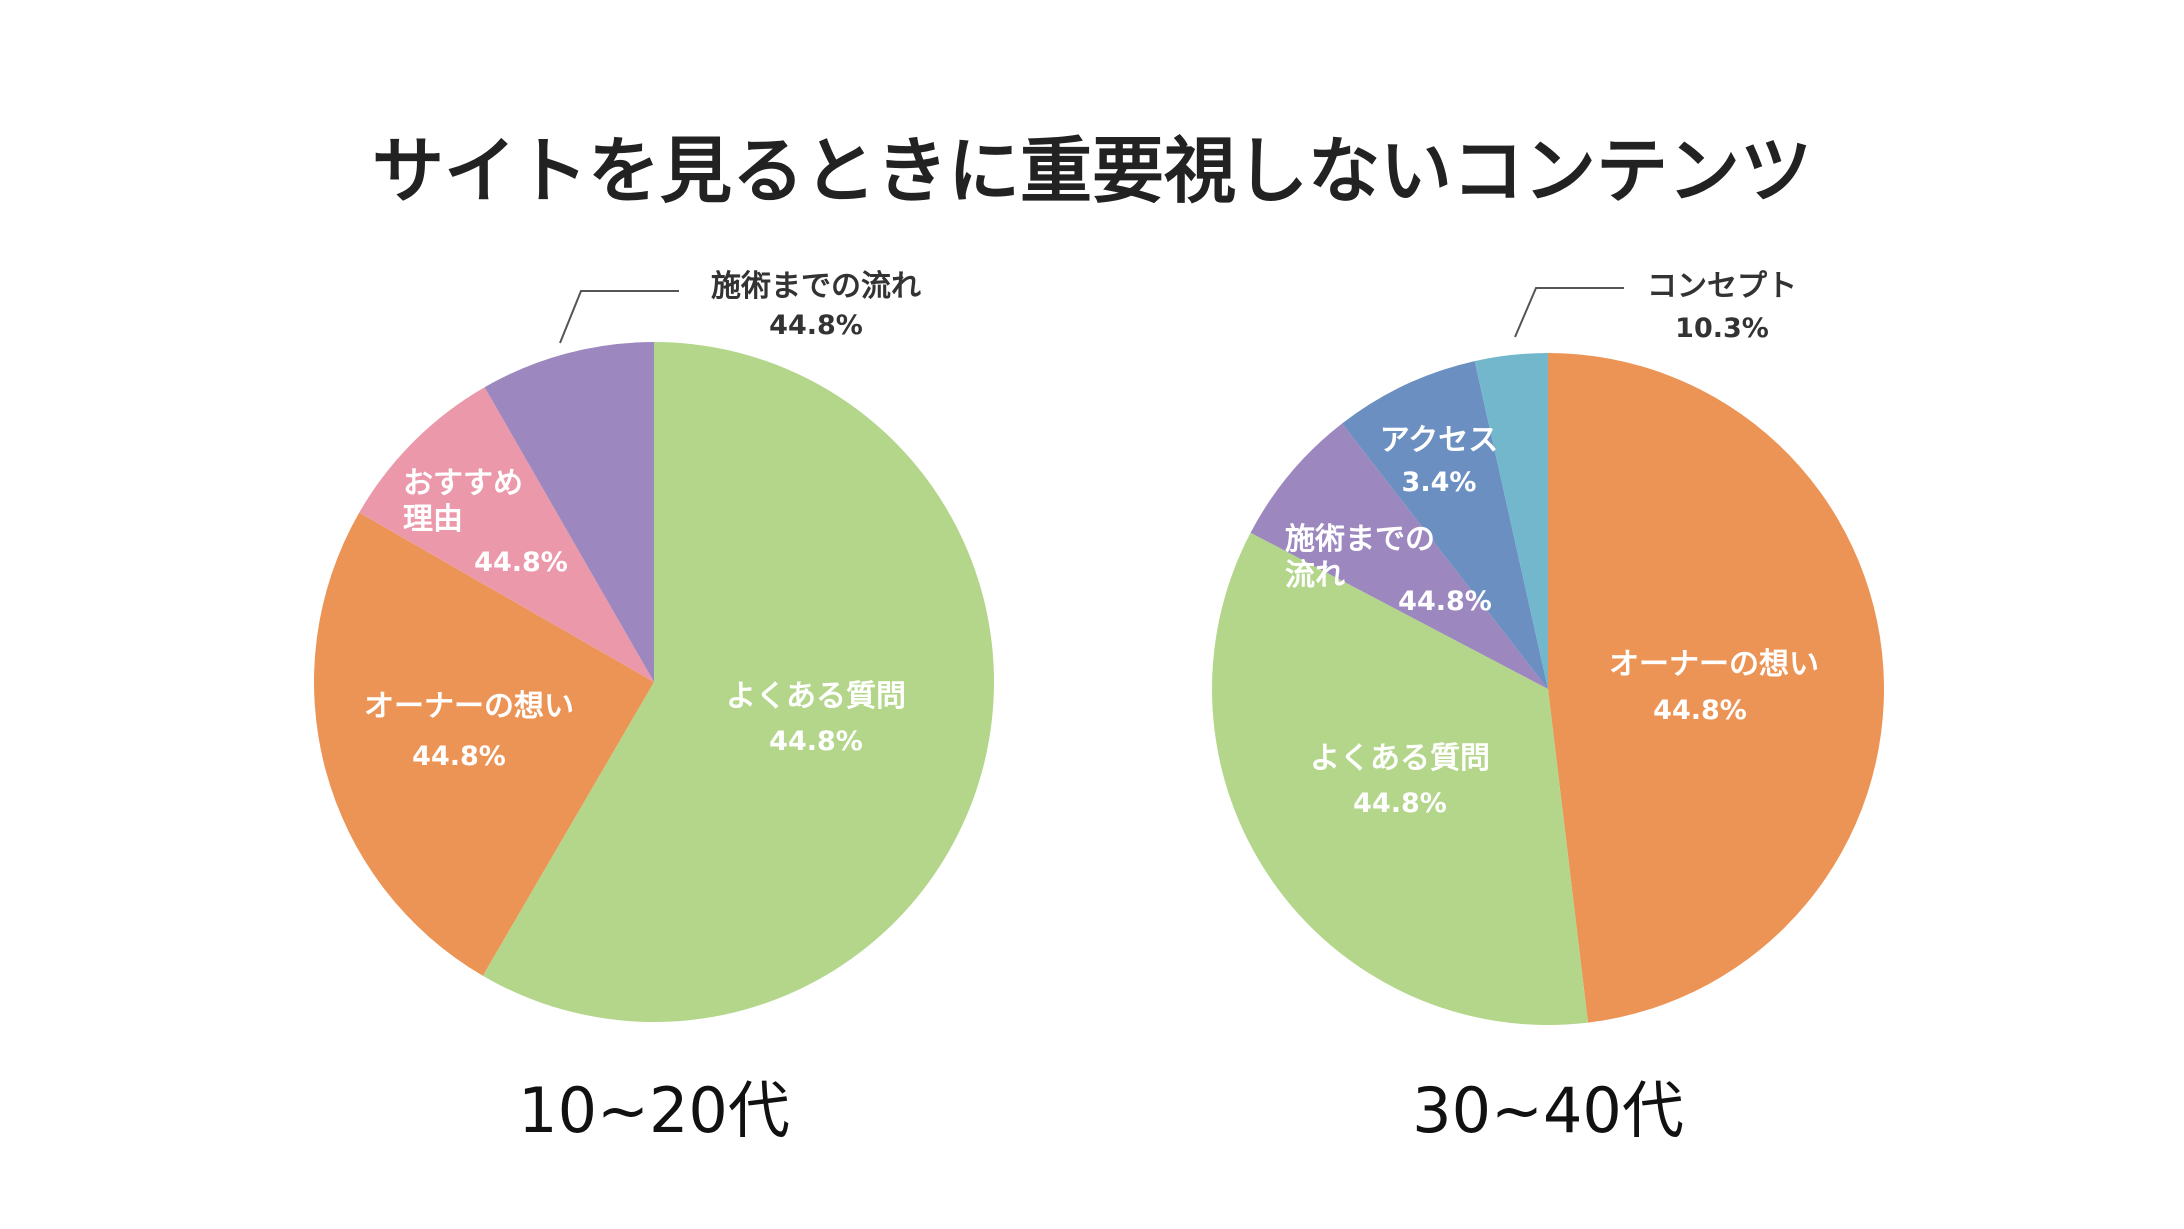  What do you see at coordinates (1439, 482) in the screenshot?
I see `value-label: 3.4%` at bounding box center [1439, 482].